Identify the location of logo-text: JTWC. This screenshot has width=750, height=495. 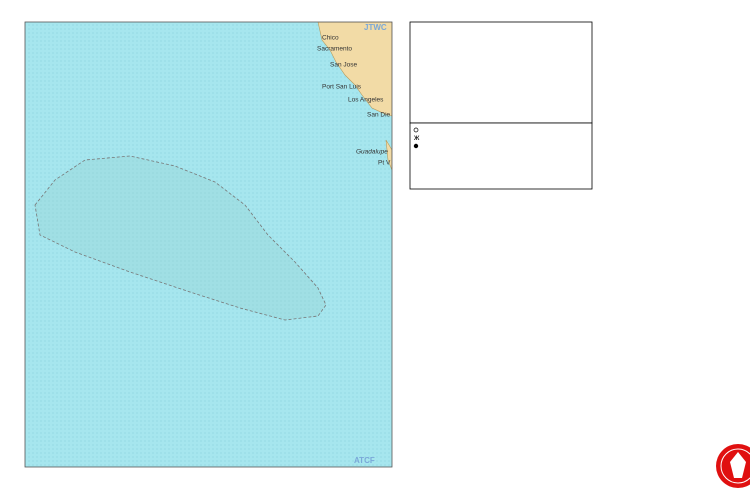
(375, 27).